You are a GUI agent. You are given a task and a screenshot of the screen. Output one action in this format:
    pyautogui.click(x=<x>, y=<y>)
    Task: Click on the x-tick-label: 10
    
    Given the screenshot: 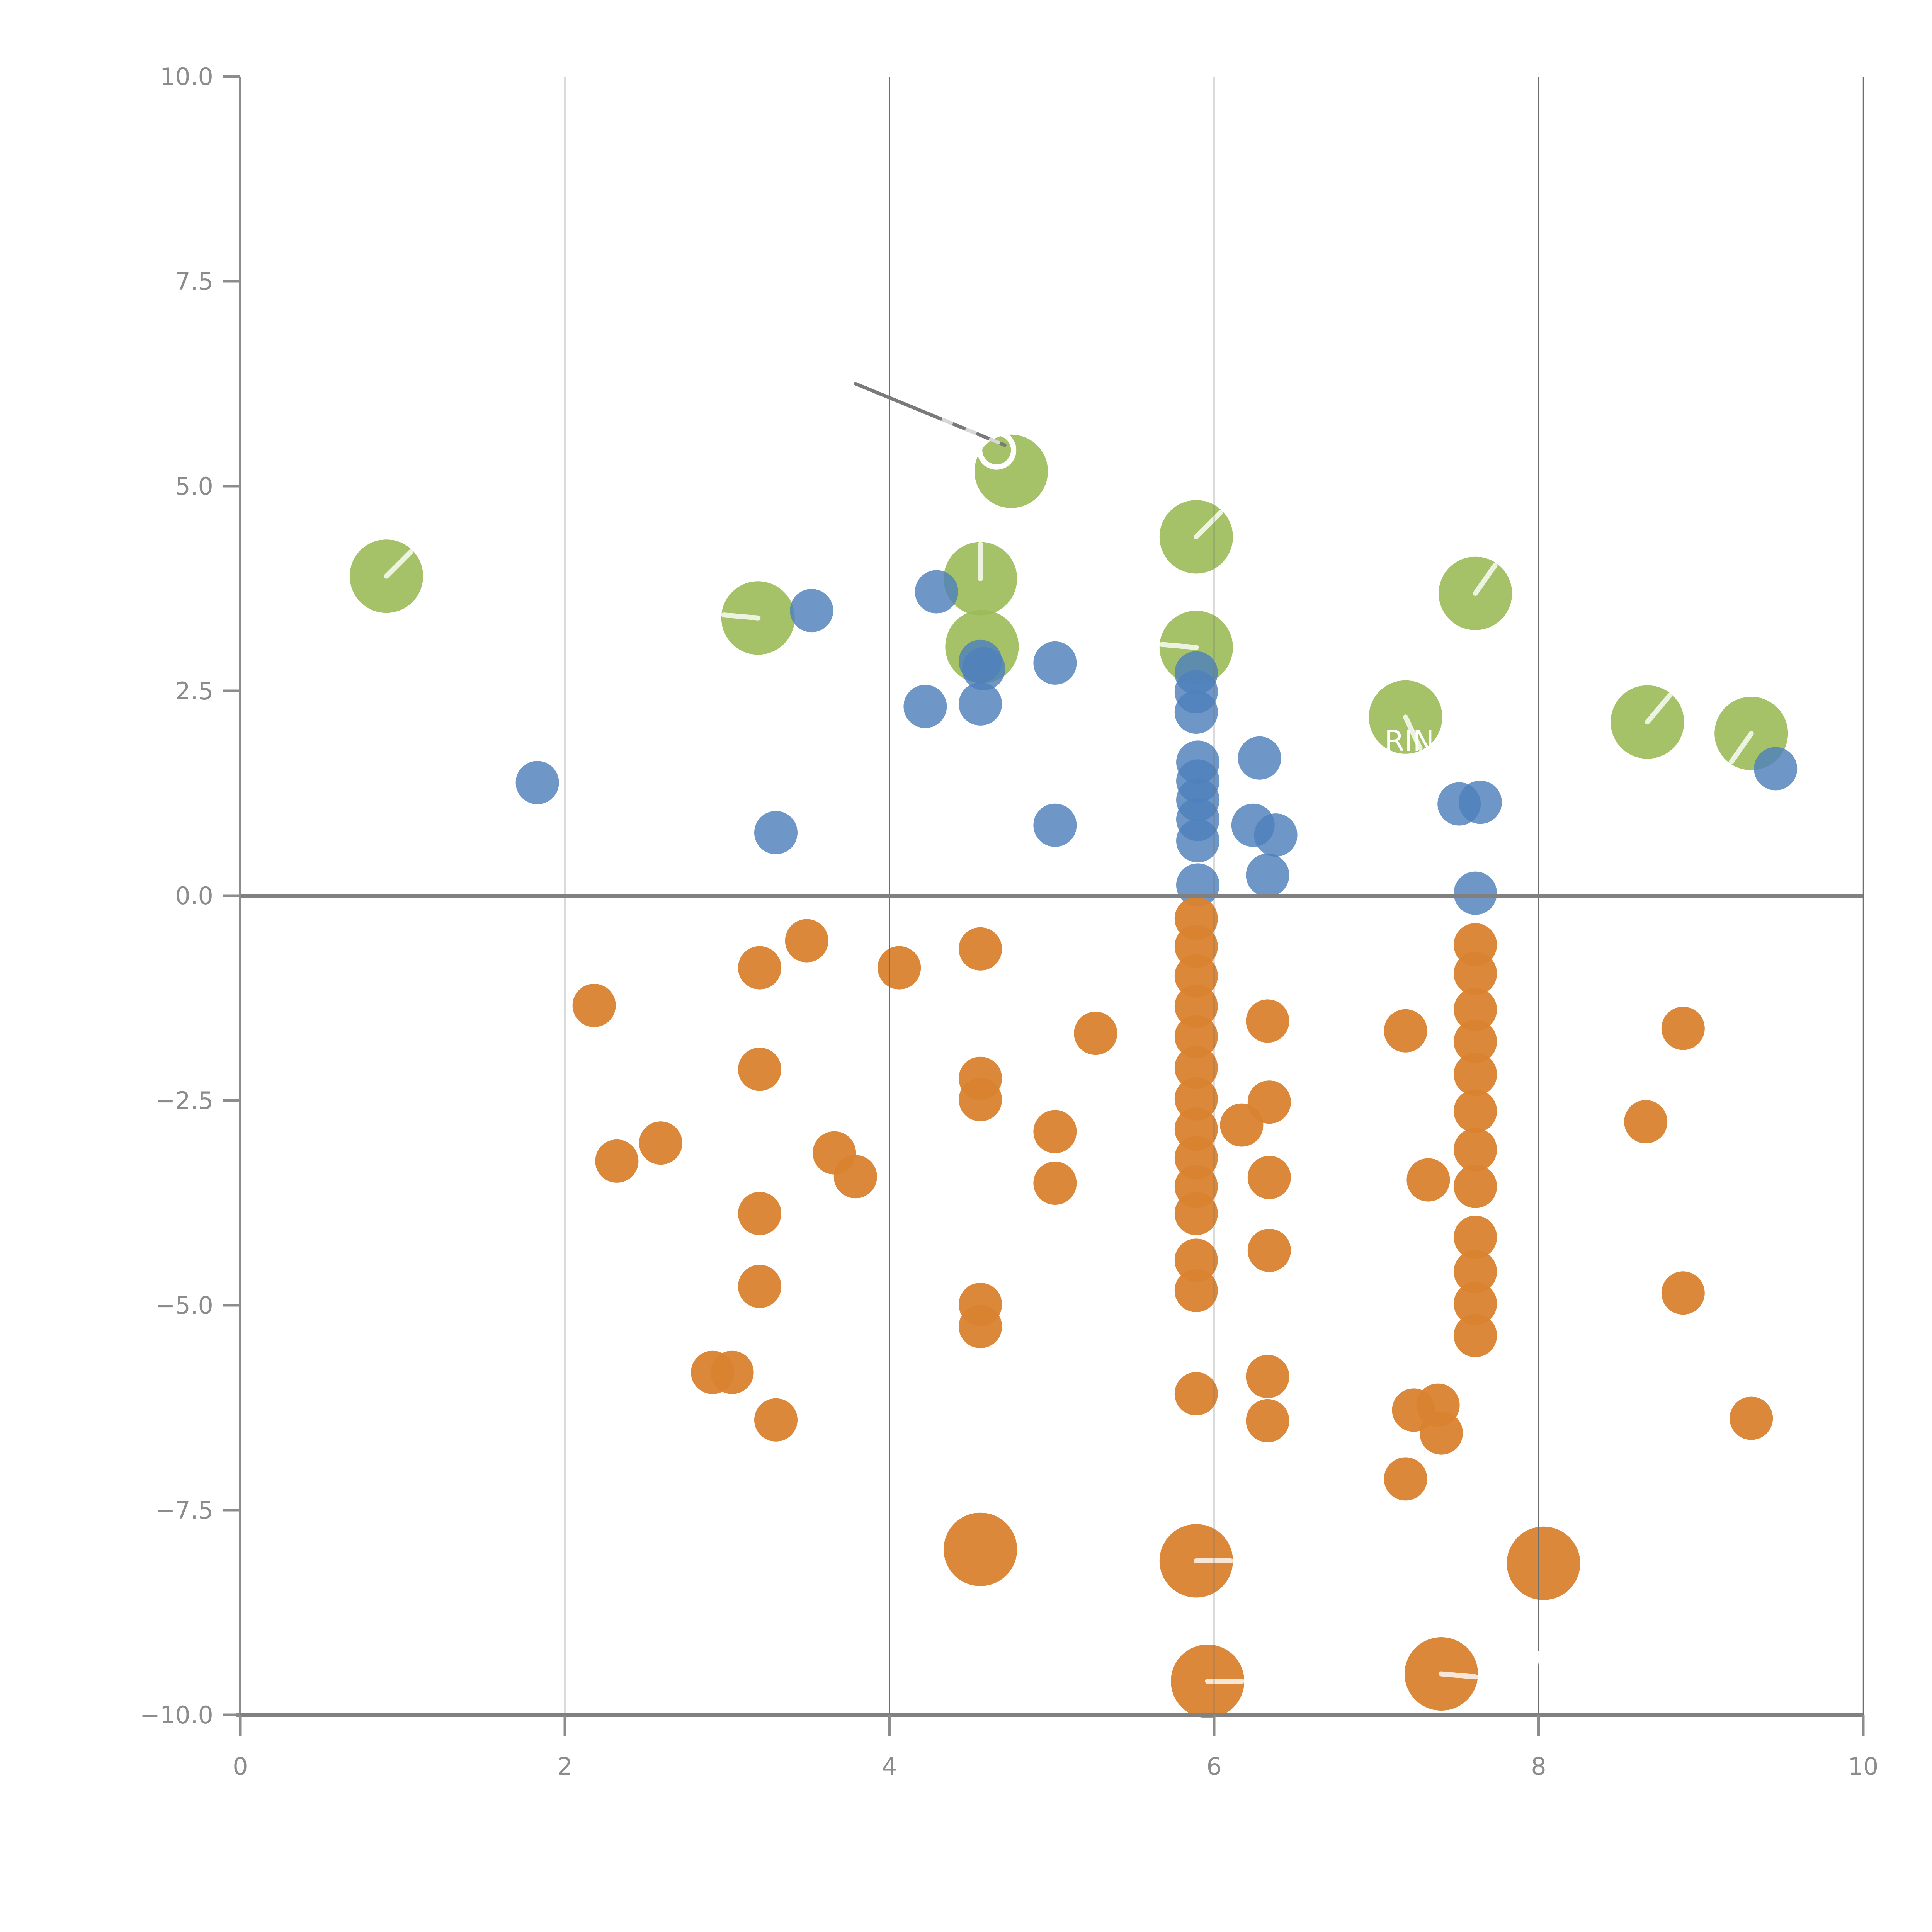 What is the action you would take?
    pyautogui.click(x=1864, y=1767)
    